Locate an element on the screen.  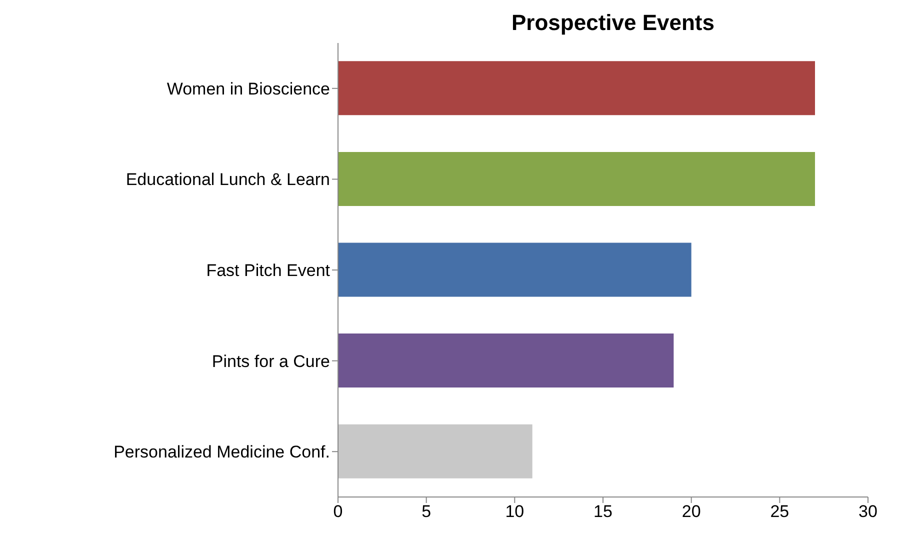
y-tick-label: Women in Bioscience is located at coordinates (248, 88).